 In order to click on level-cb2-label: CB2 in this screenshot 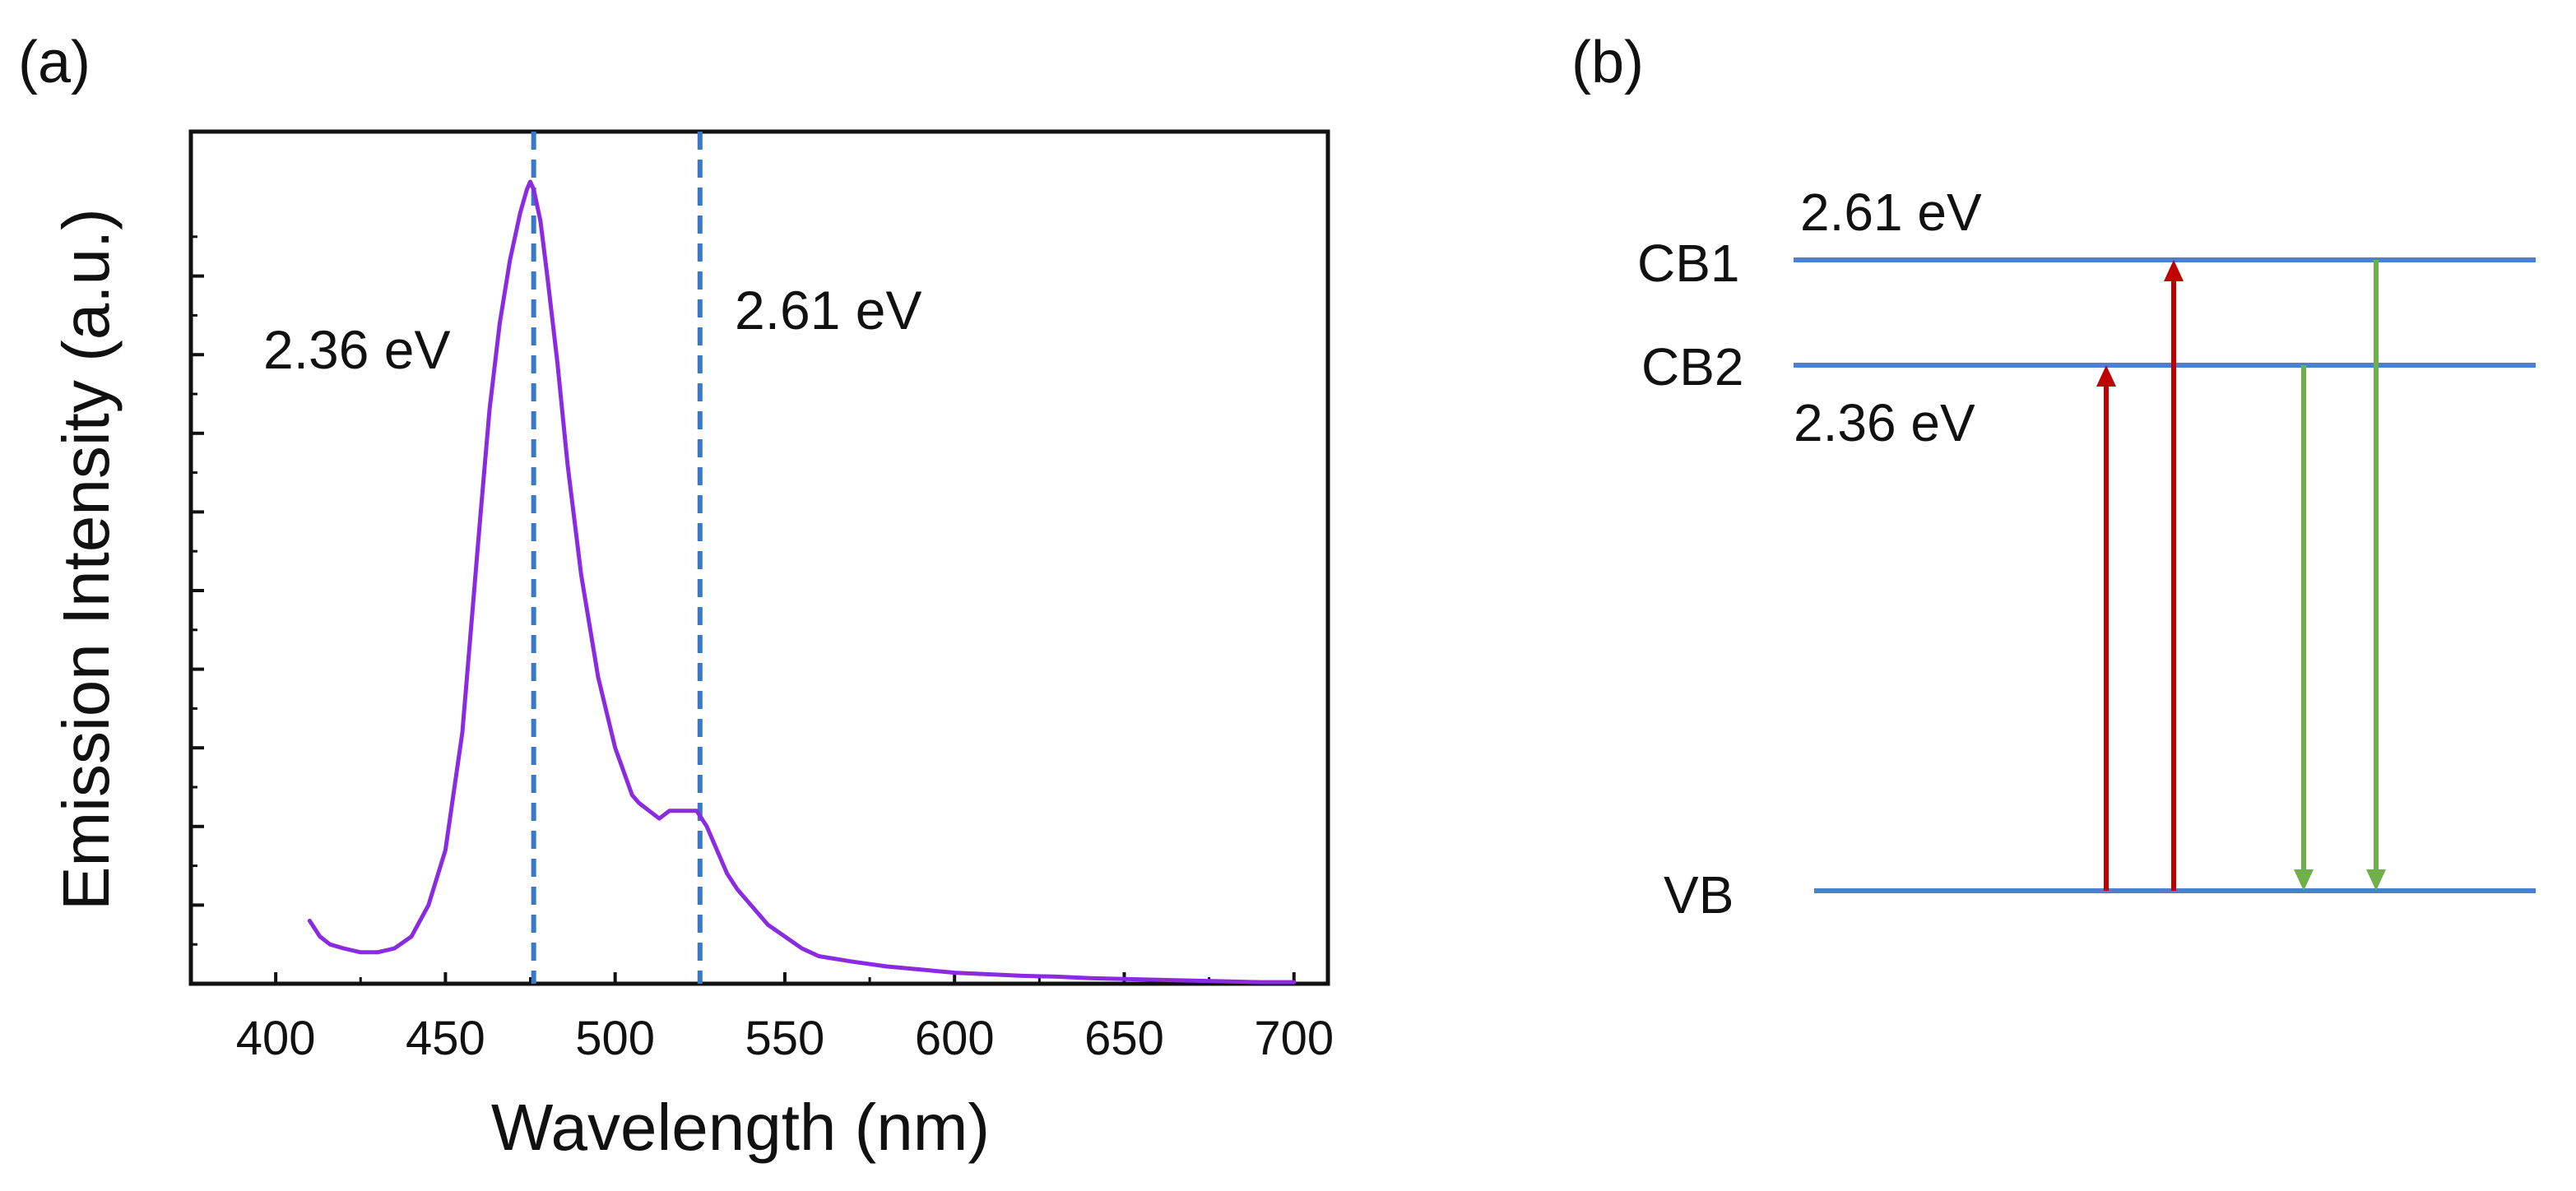, I will do `click(1692, 366)`.